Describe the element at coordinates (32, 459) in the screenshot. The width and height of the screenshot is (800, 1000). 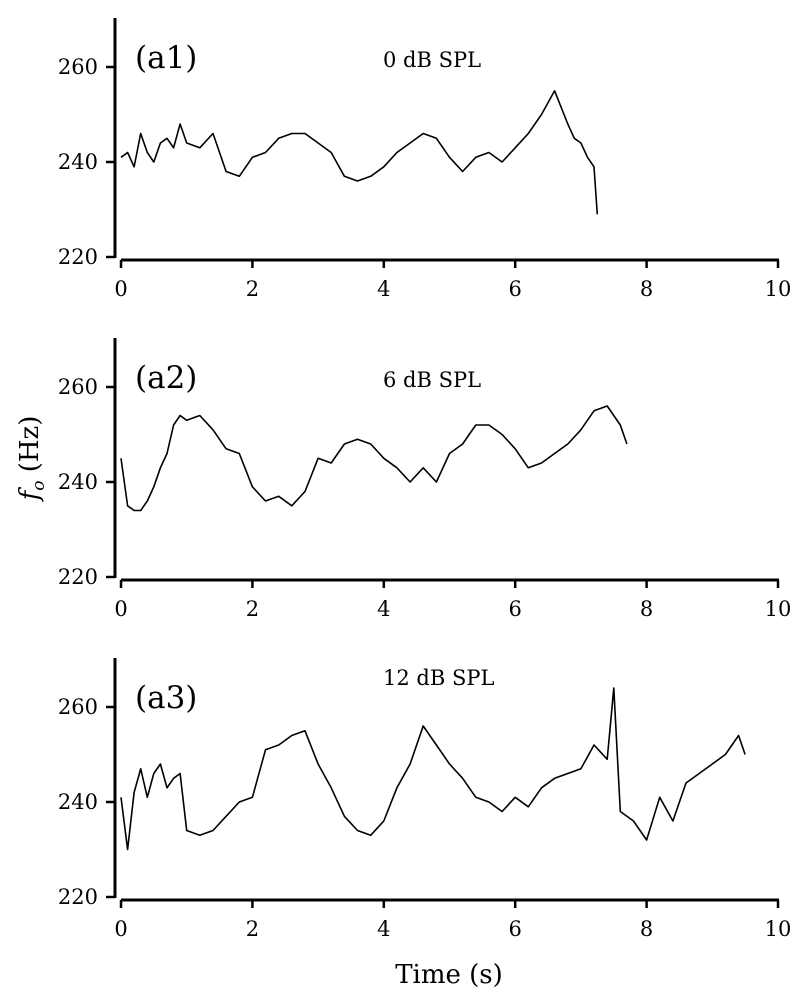
I see `y-axis-title: fo (Hz)` at that location.